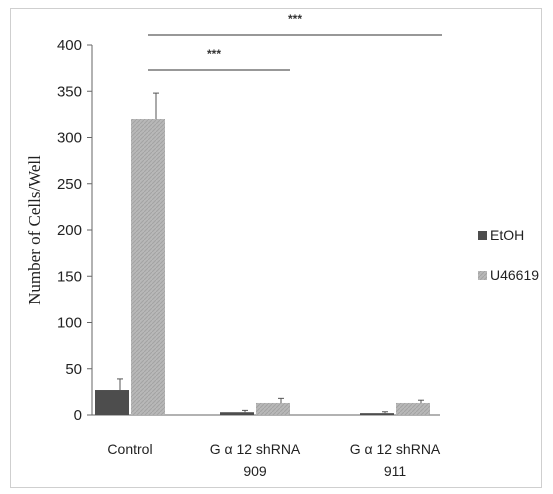 The height and width of the screenshot is (494, 553). I want to click on y-tick-label: 250, so click(69, 184).